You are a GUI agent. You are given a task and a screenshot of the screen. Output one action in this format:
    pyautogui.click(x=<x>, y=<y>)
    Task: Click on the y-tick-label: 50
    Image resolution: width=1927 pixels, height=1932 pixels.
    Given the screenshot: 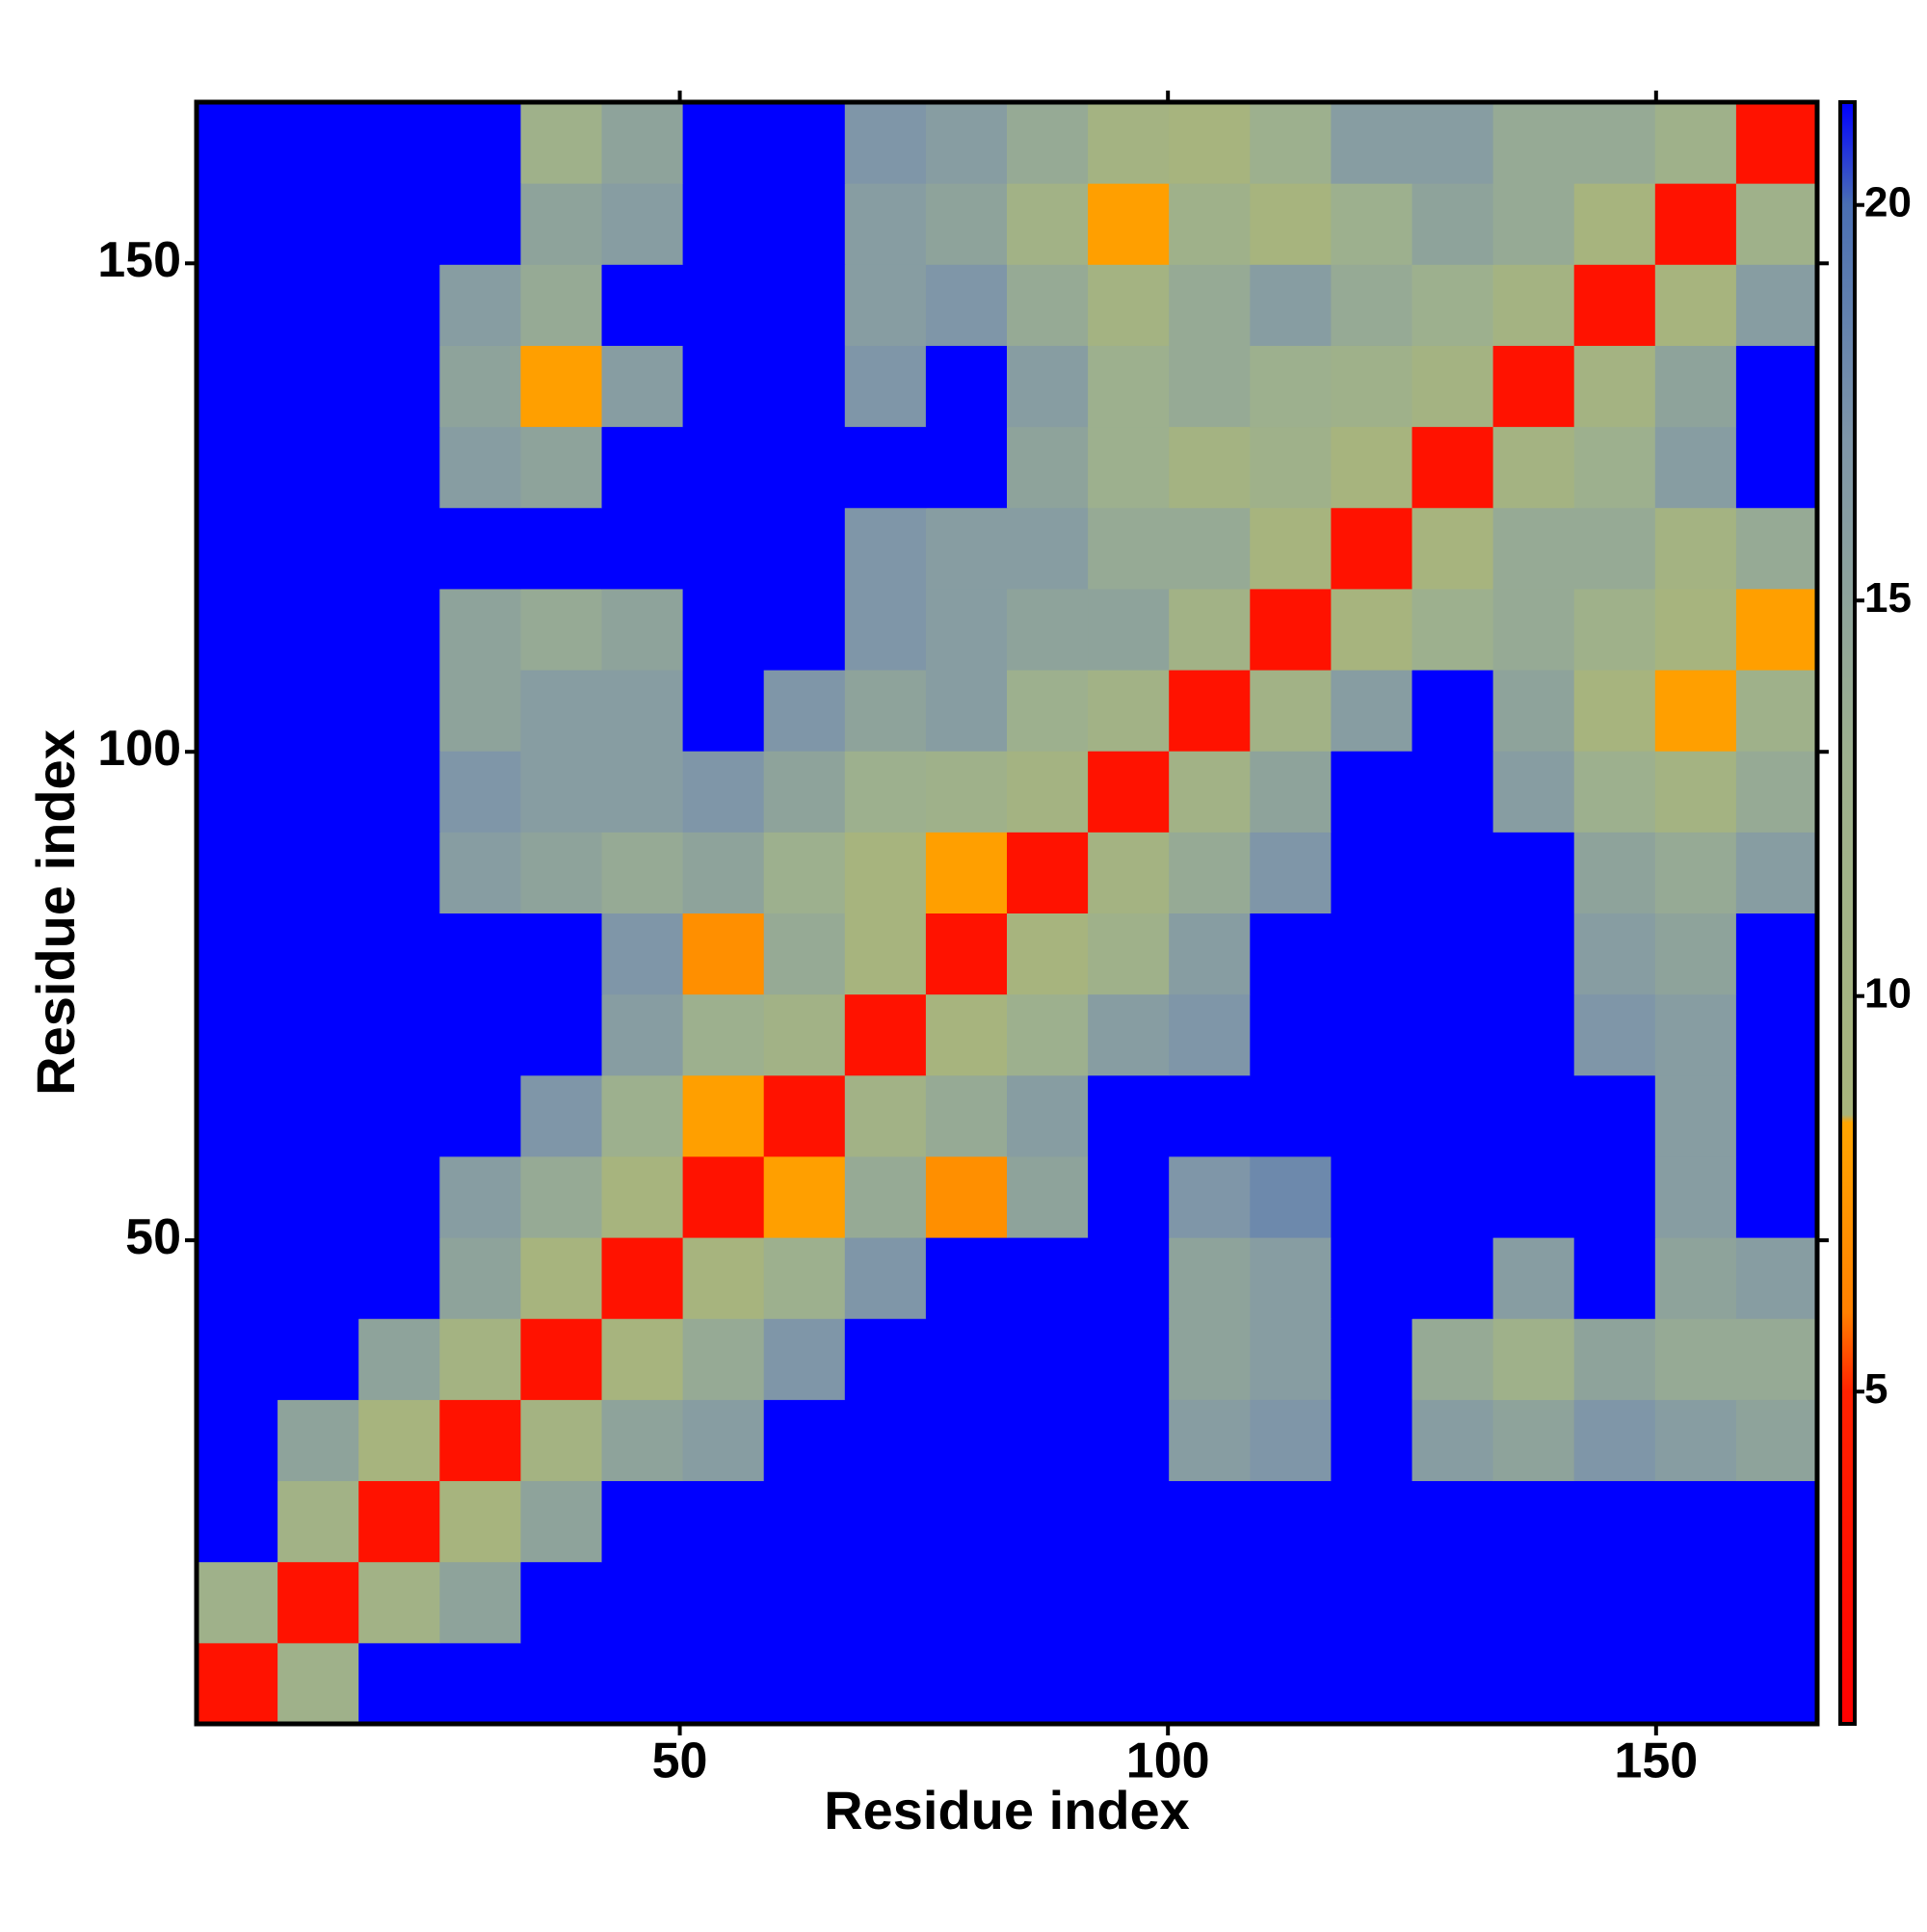 What is the action you would take?
    pyautogui.click(x=153, y=1237)
    